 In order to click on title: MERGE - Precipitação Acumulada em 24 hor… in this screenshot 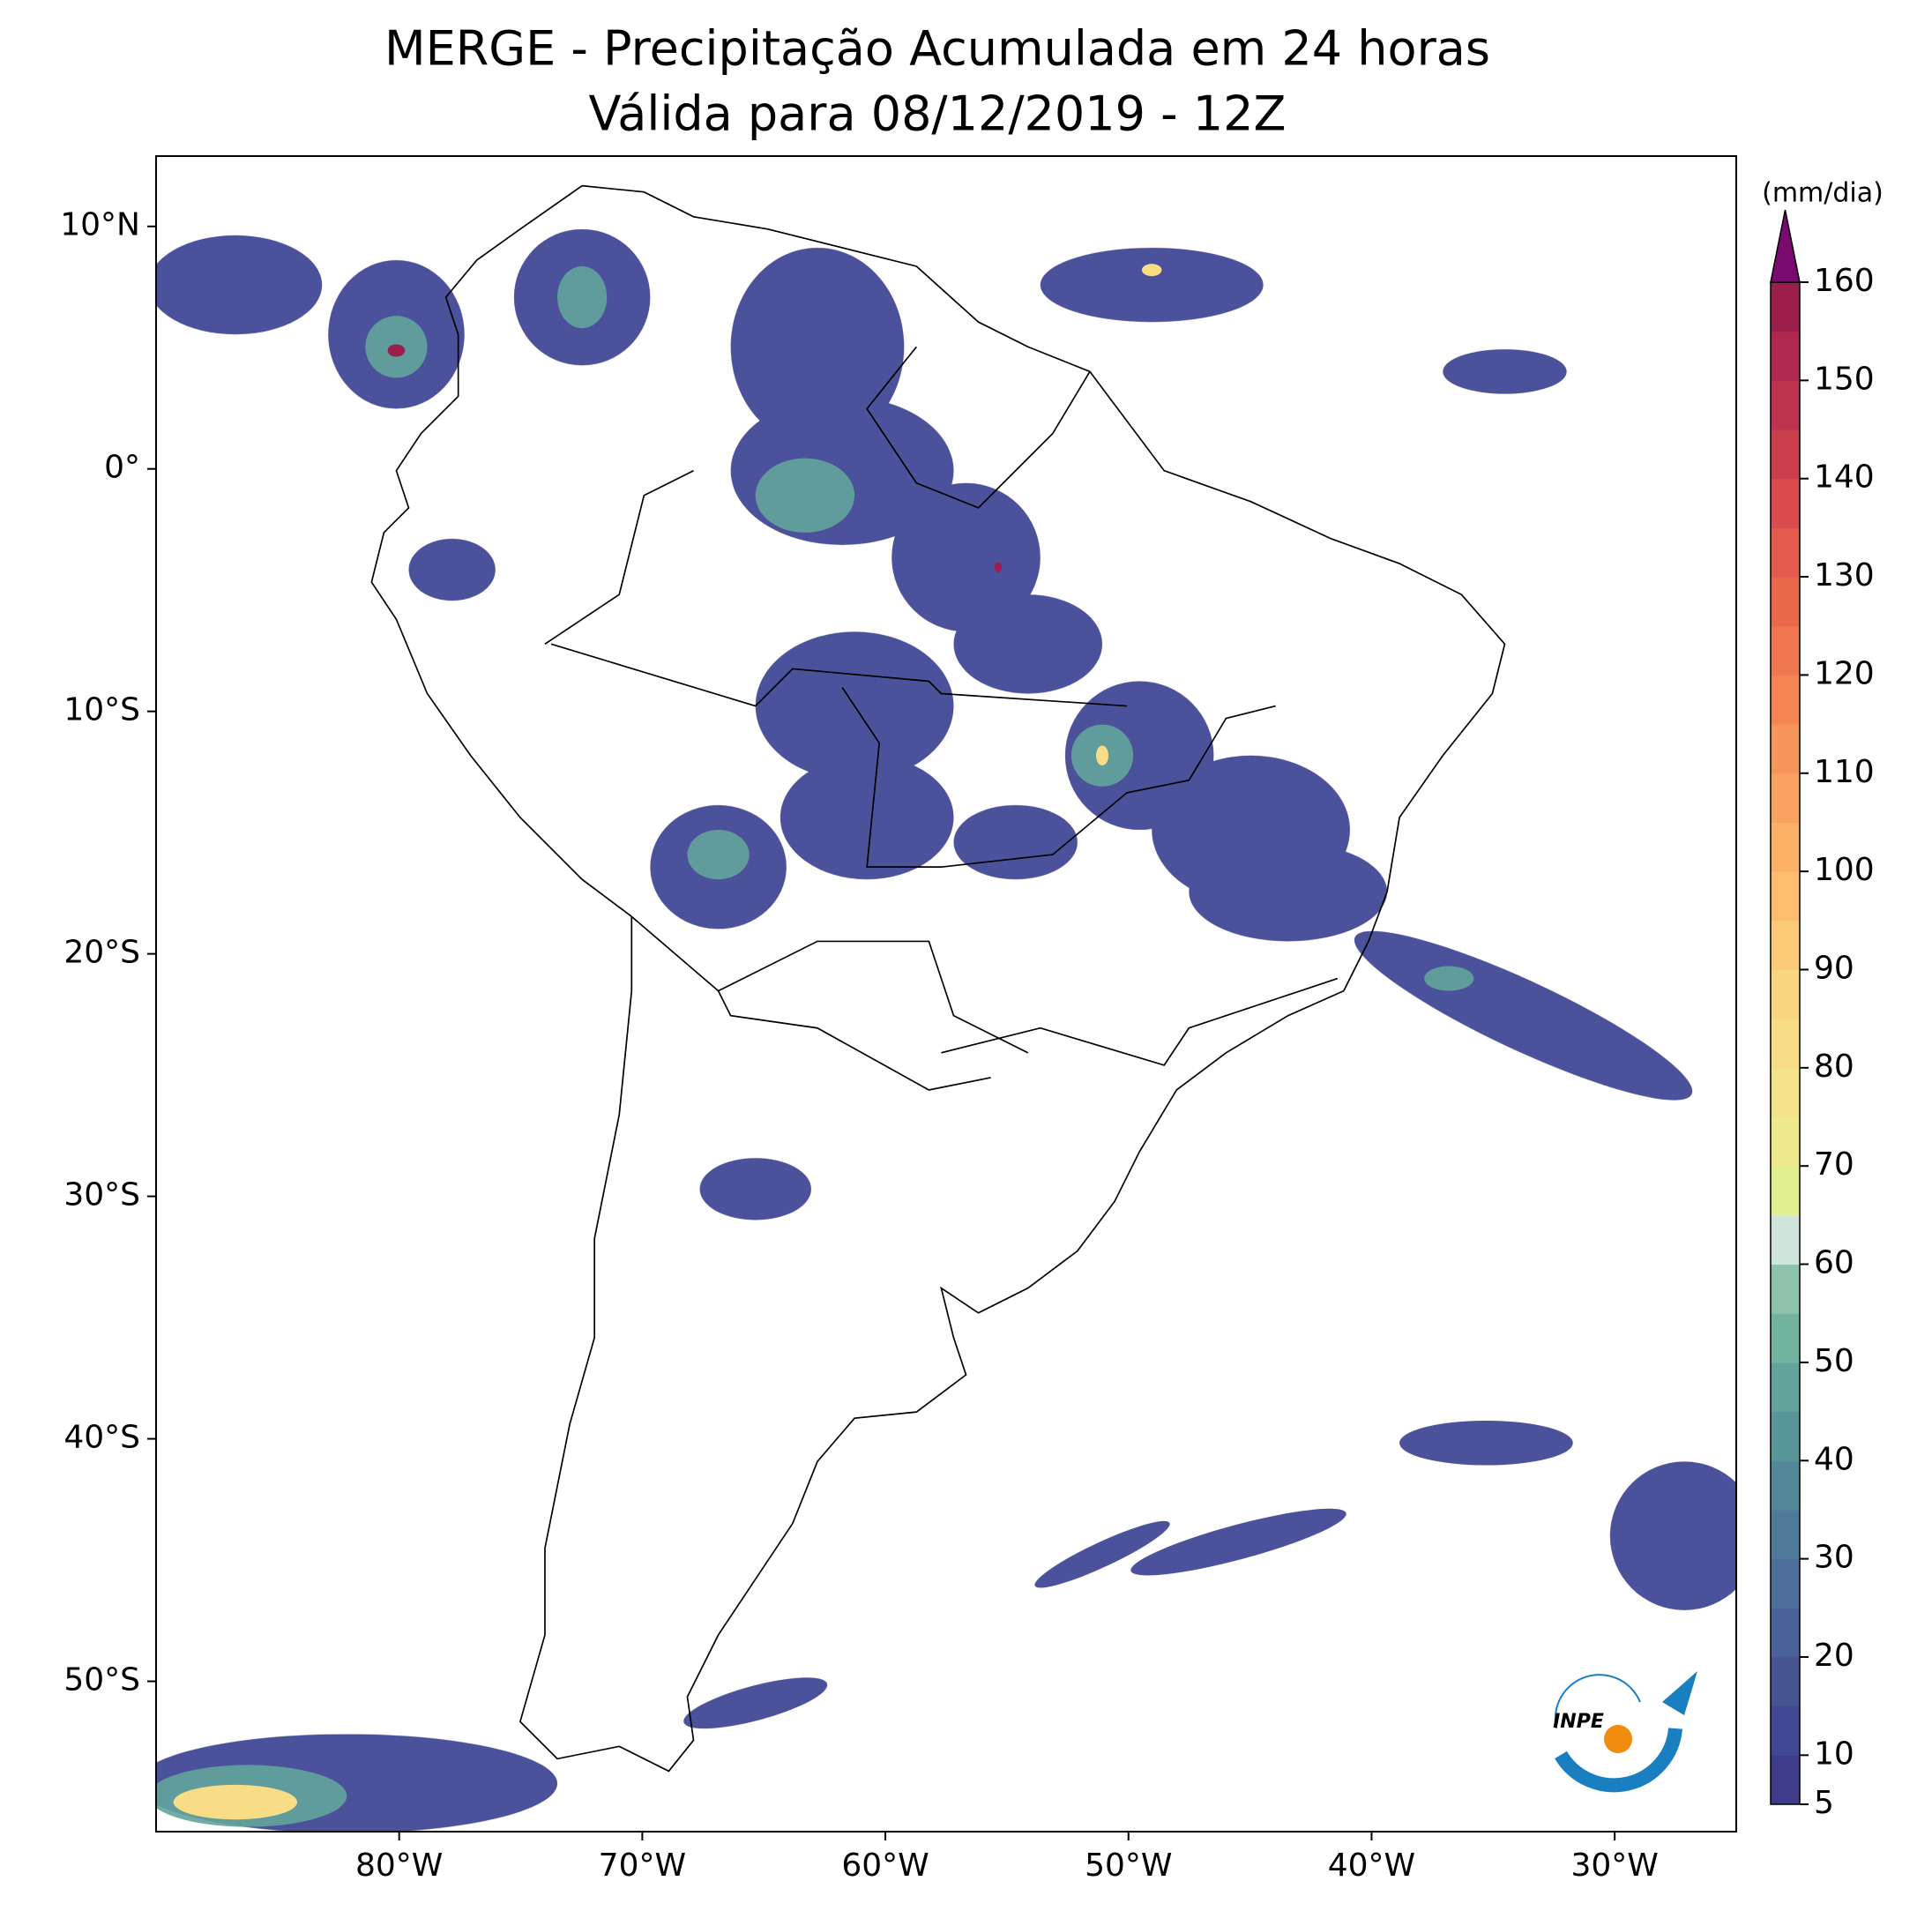, I will do `click(937, 49)`.